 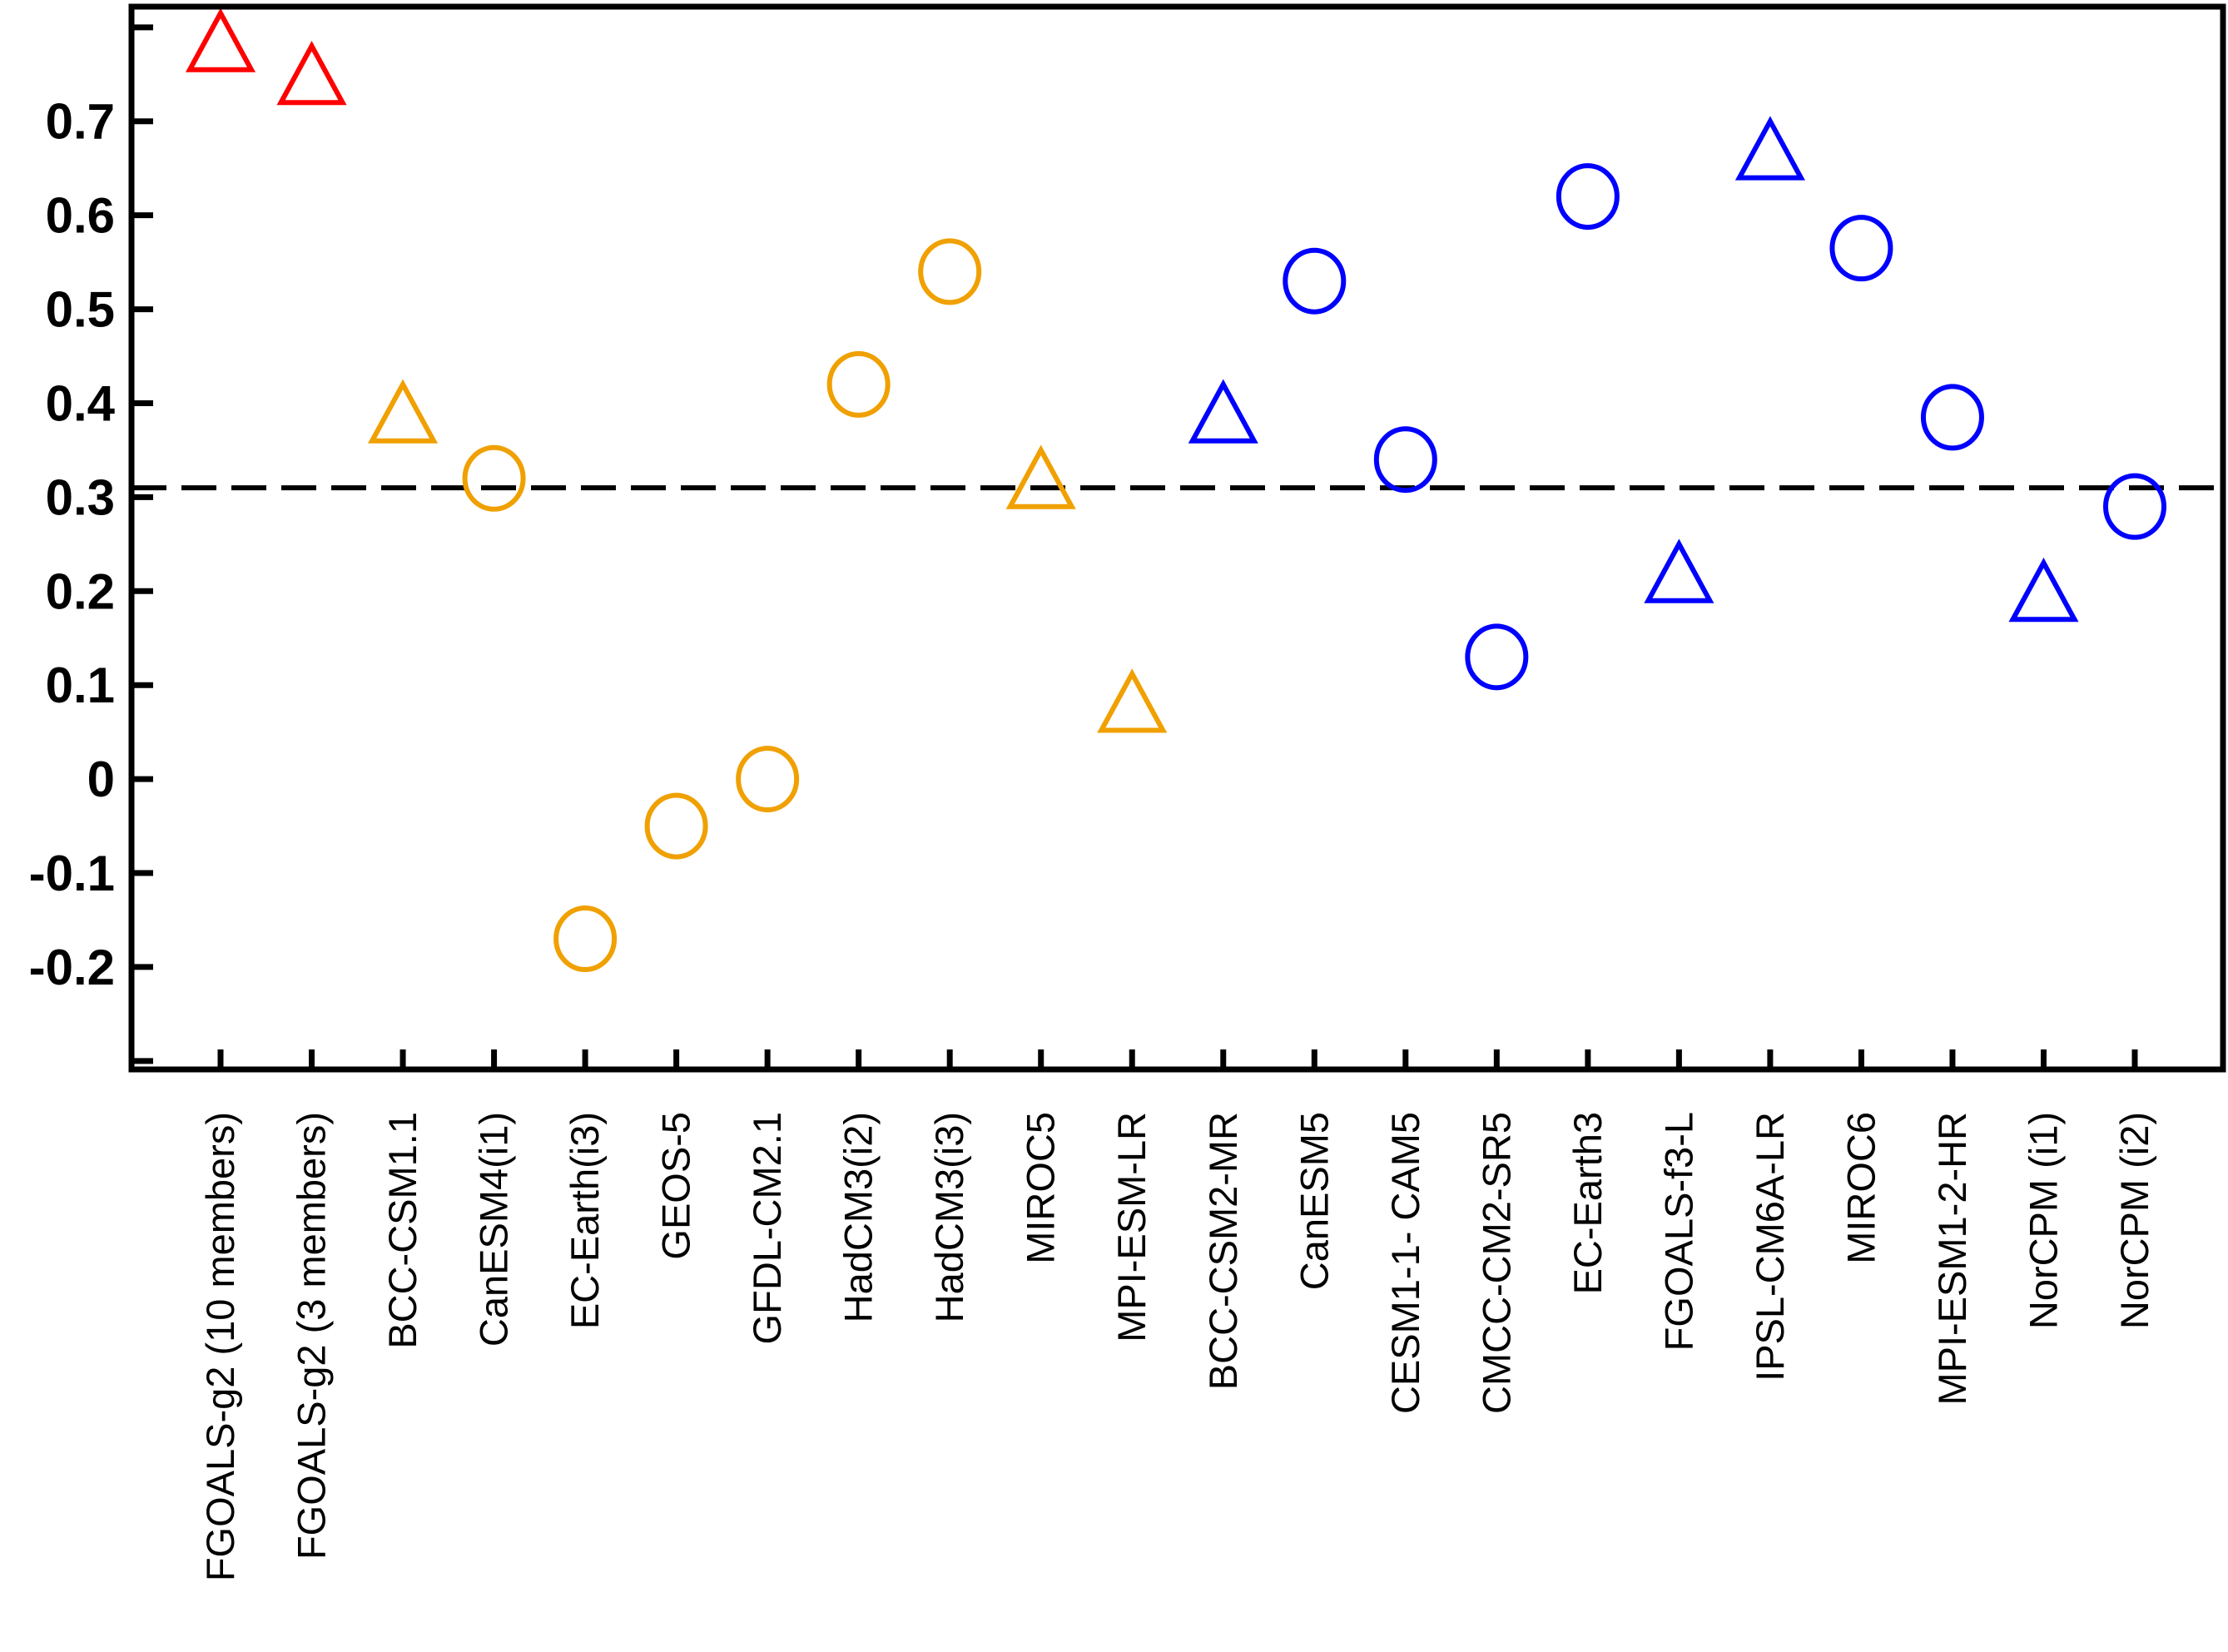 What do you see at coordinates (585, 1220) in the screenshot?
I see `x-tick-label: EC-Earth(i3)` at bounding box center [585, 1220].